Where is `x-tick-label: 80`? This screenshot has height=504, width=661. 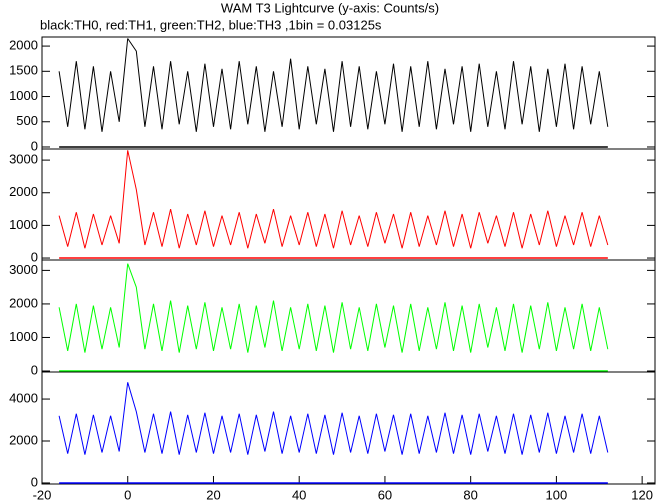 x-tick-label: 80 is located at coordinates (470, 494).